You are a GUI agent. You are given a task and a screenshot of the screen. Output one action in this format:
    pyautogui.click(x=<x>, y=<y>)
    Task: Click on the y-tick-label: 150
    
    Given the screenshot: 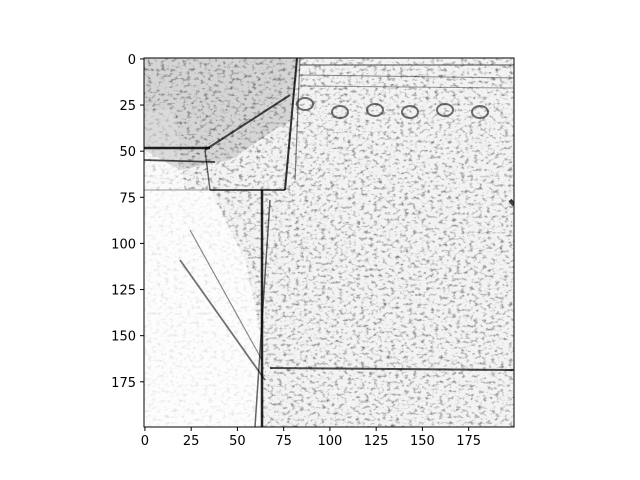 What is the action you would take?
    pyautogui.click(x=123, y=337)
    